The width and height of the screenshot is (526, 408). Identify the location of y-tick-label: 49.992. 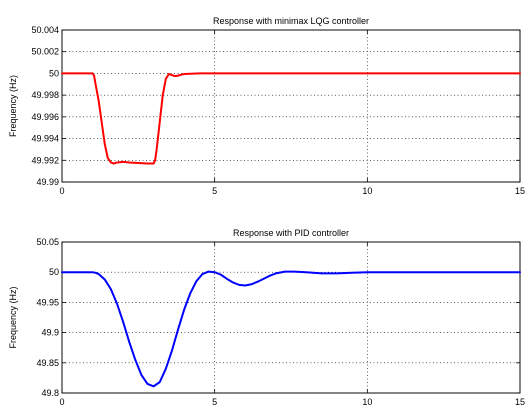
(45, 160).